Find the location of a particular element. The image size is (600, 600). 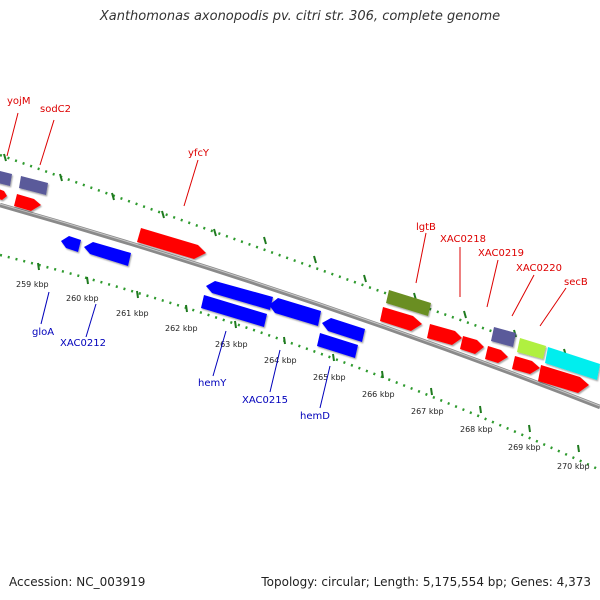

reverse-gene-labels: gloA XAC0212 hemY XAC0215 hemD is located at coordinates (181, 356).